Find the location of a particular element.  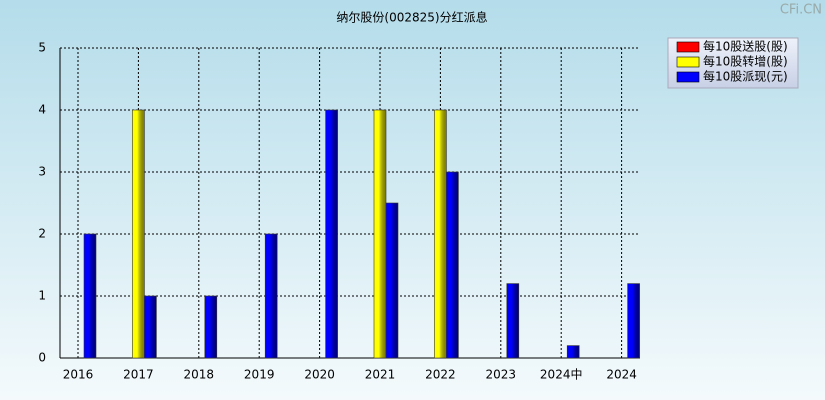

legend: 每10股送股(股)每10股转增(股)每10股派现(元) is located at coordinates (733, 63).